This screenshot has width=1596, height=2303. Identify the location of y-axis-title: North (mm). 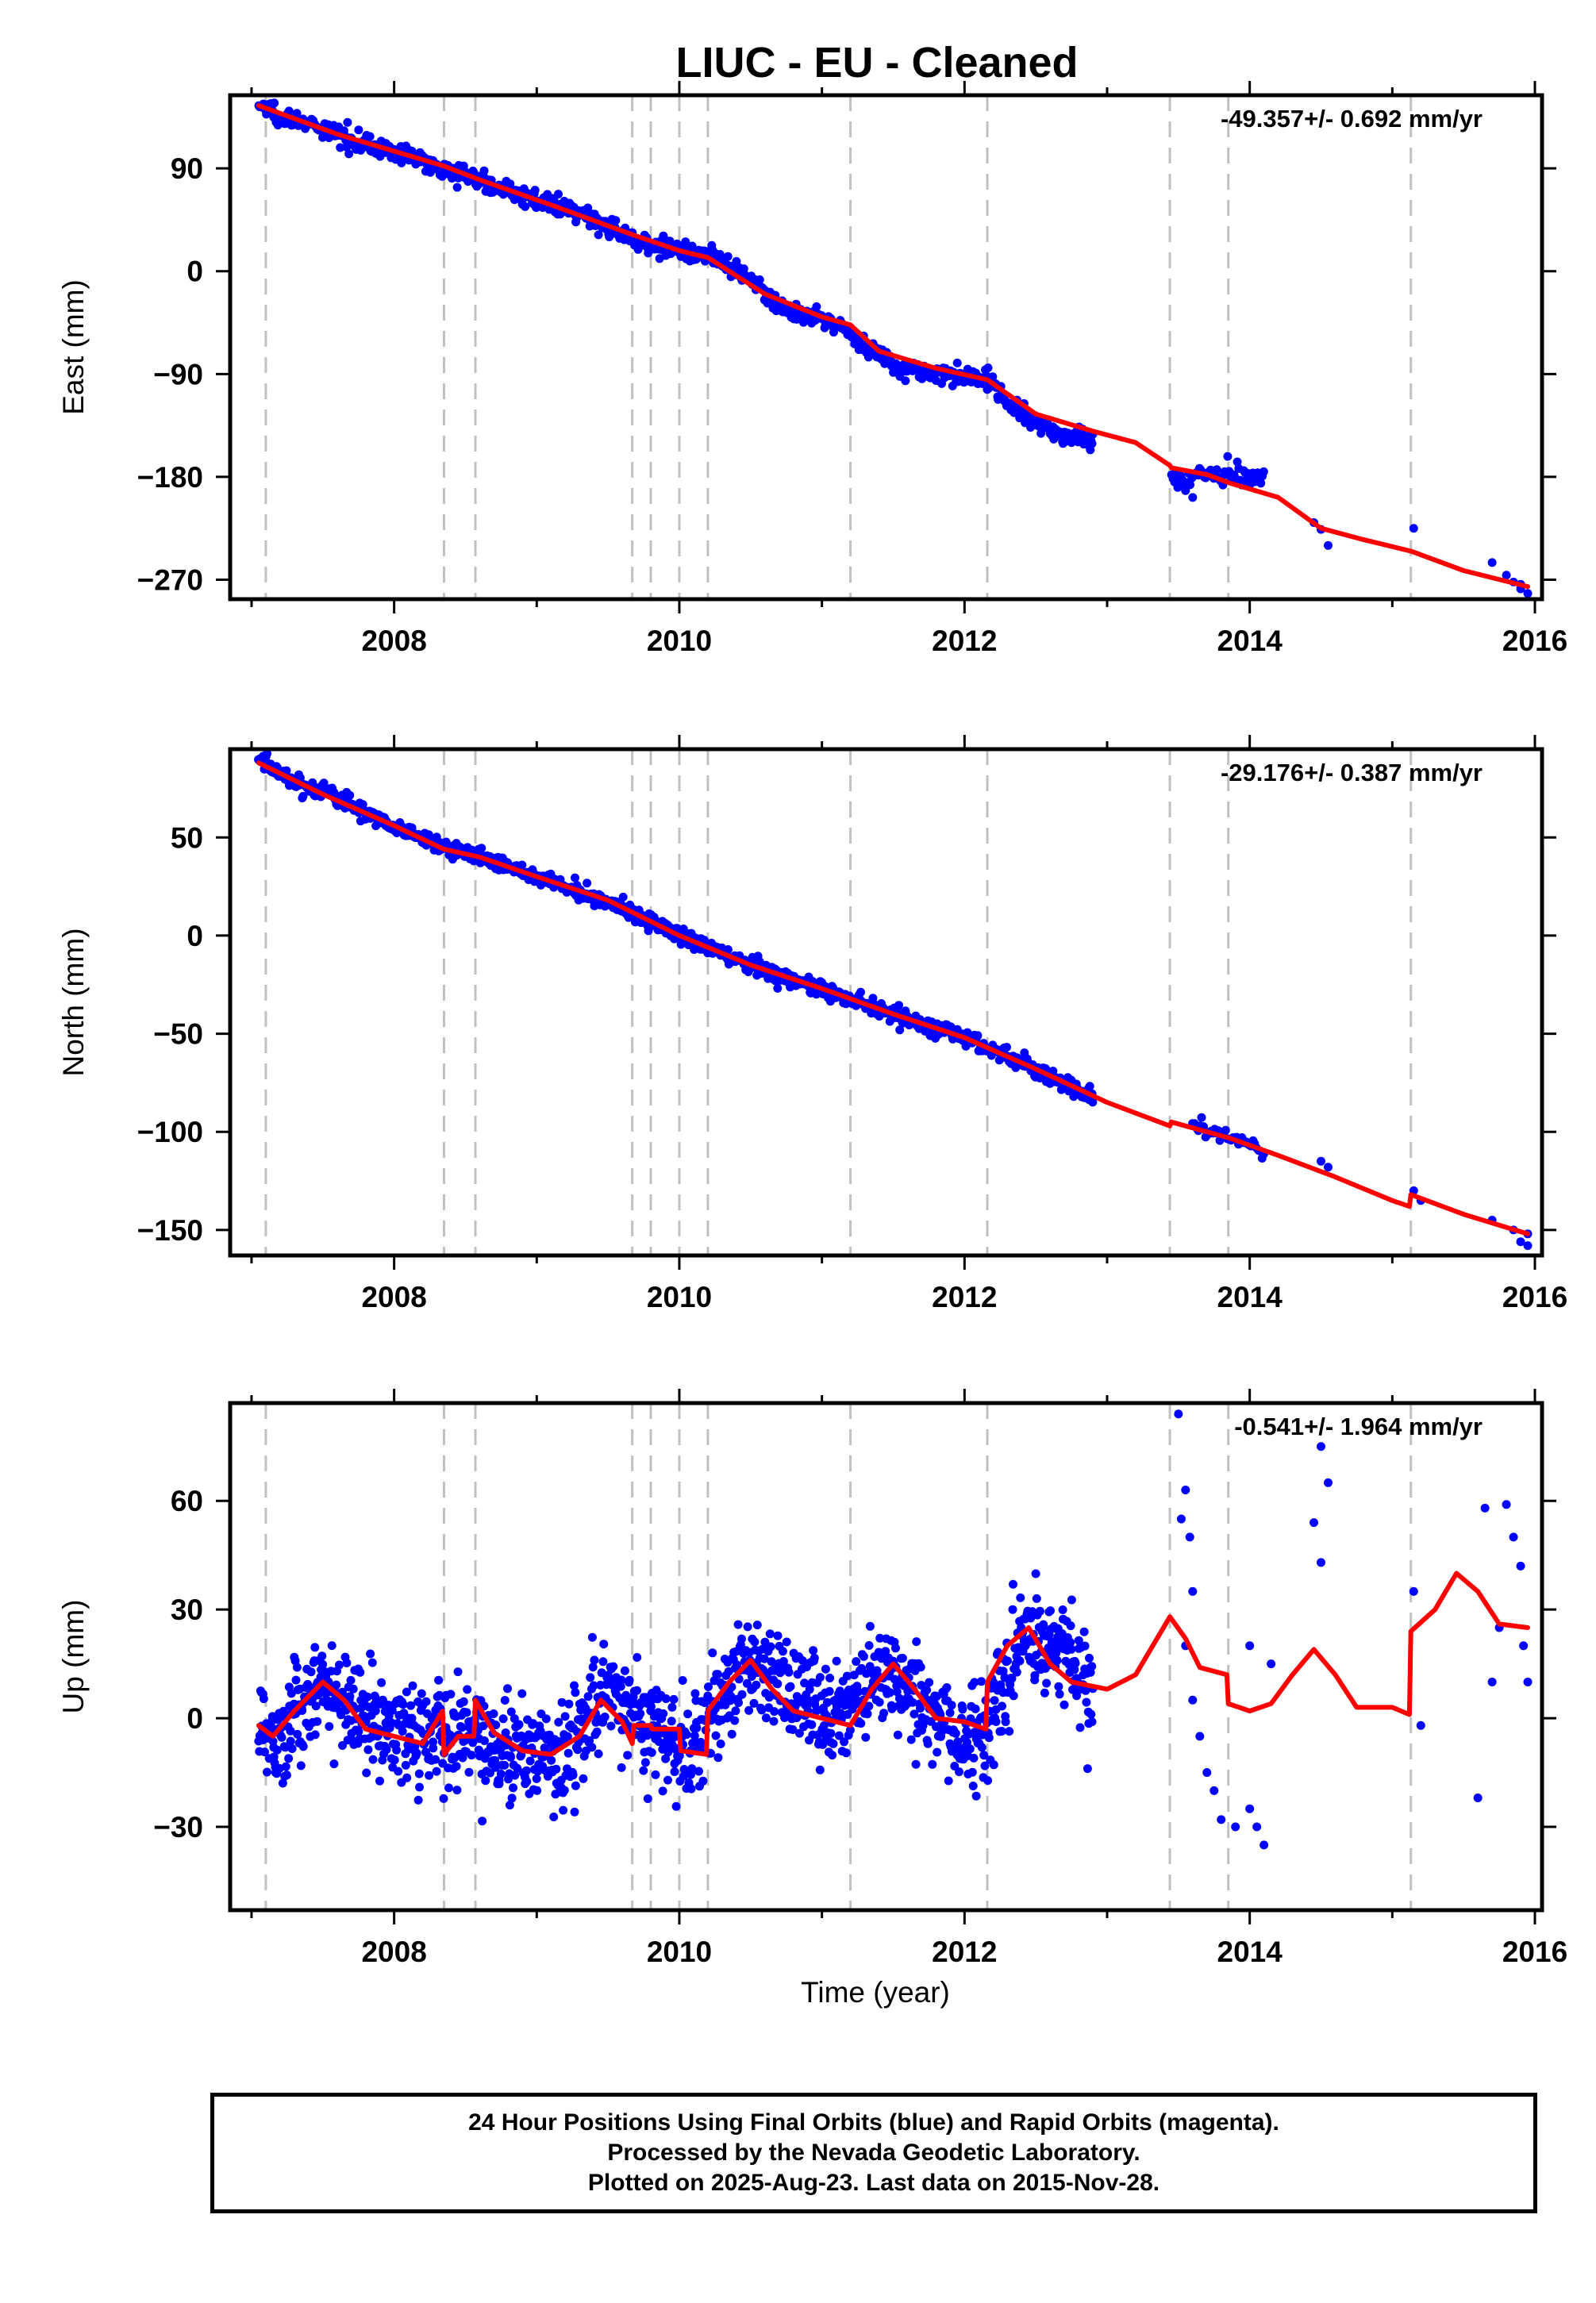
(73, 1002).